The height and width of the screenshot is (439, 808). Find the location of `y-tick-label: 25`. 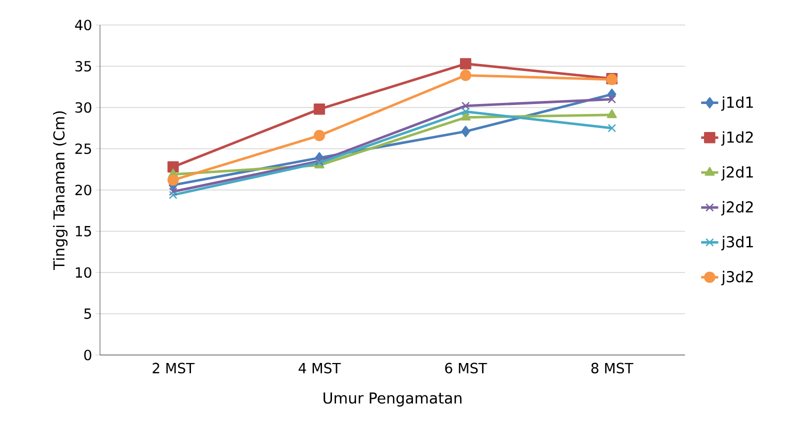

y-tick-label: 25 is located at coordinates (83, 148).